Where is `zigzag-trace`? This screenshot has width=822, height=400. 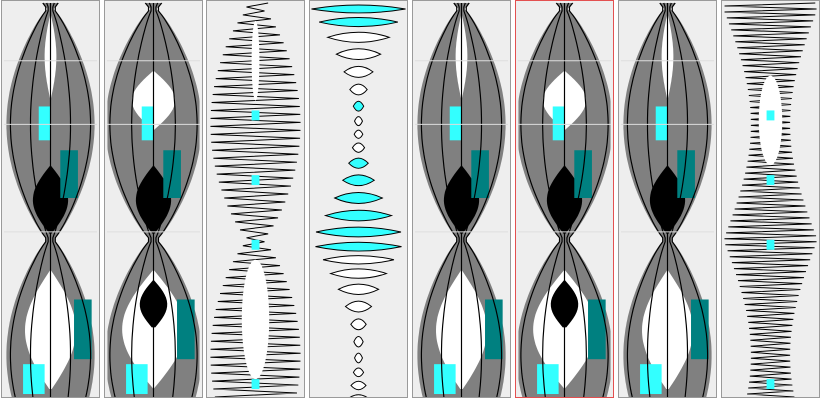
zigzag-trace is located at coordinates (770, 199).